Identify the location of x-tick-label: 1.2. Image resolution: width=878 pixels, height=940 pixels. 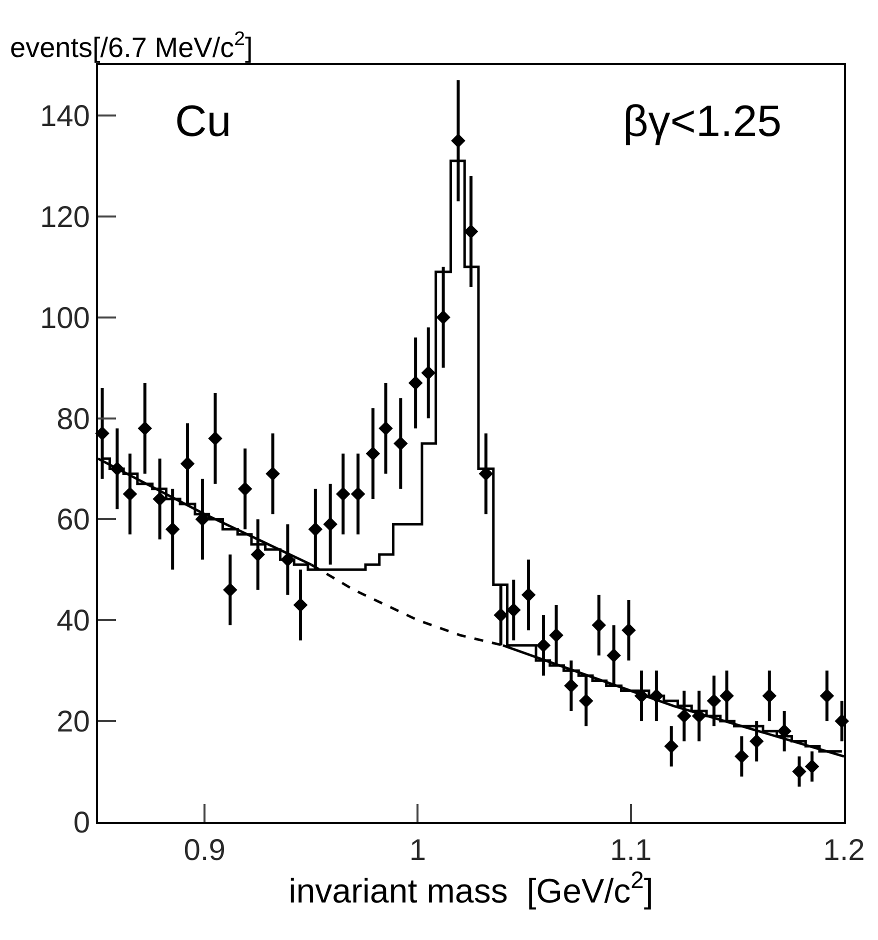
(844, 850).